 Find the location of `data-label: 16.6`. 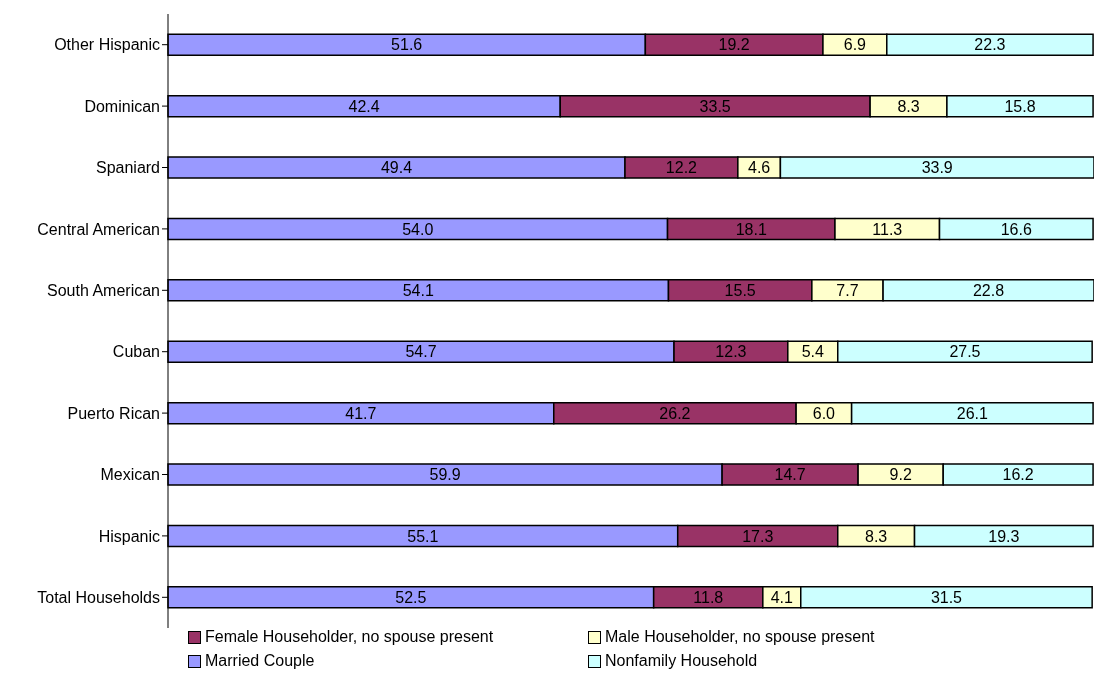

data-label: 16.6 is located at coordinates (1016, 229).